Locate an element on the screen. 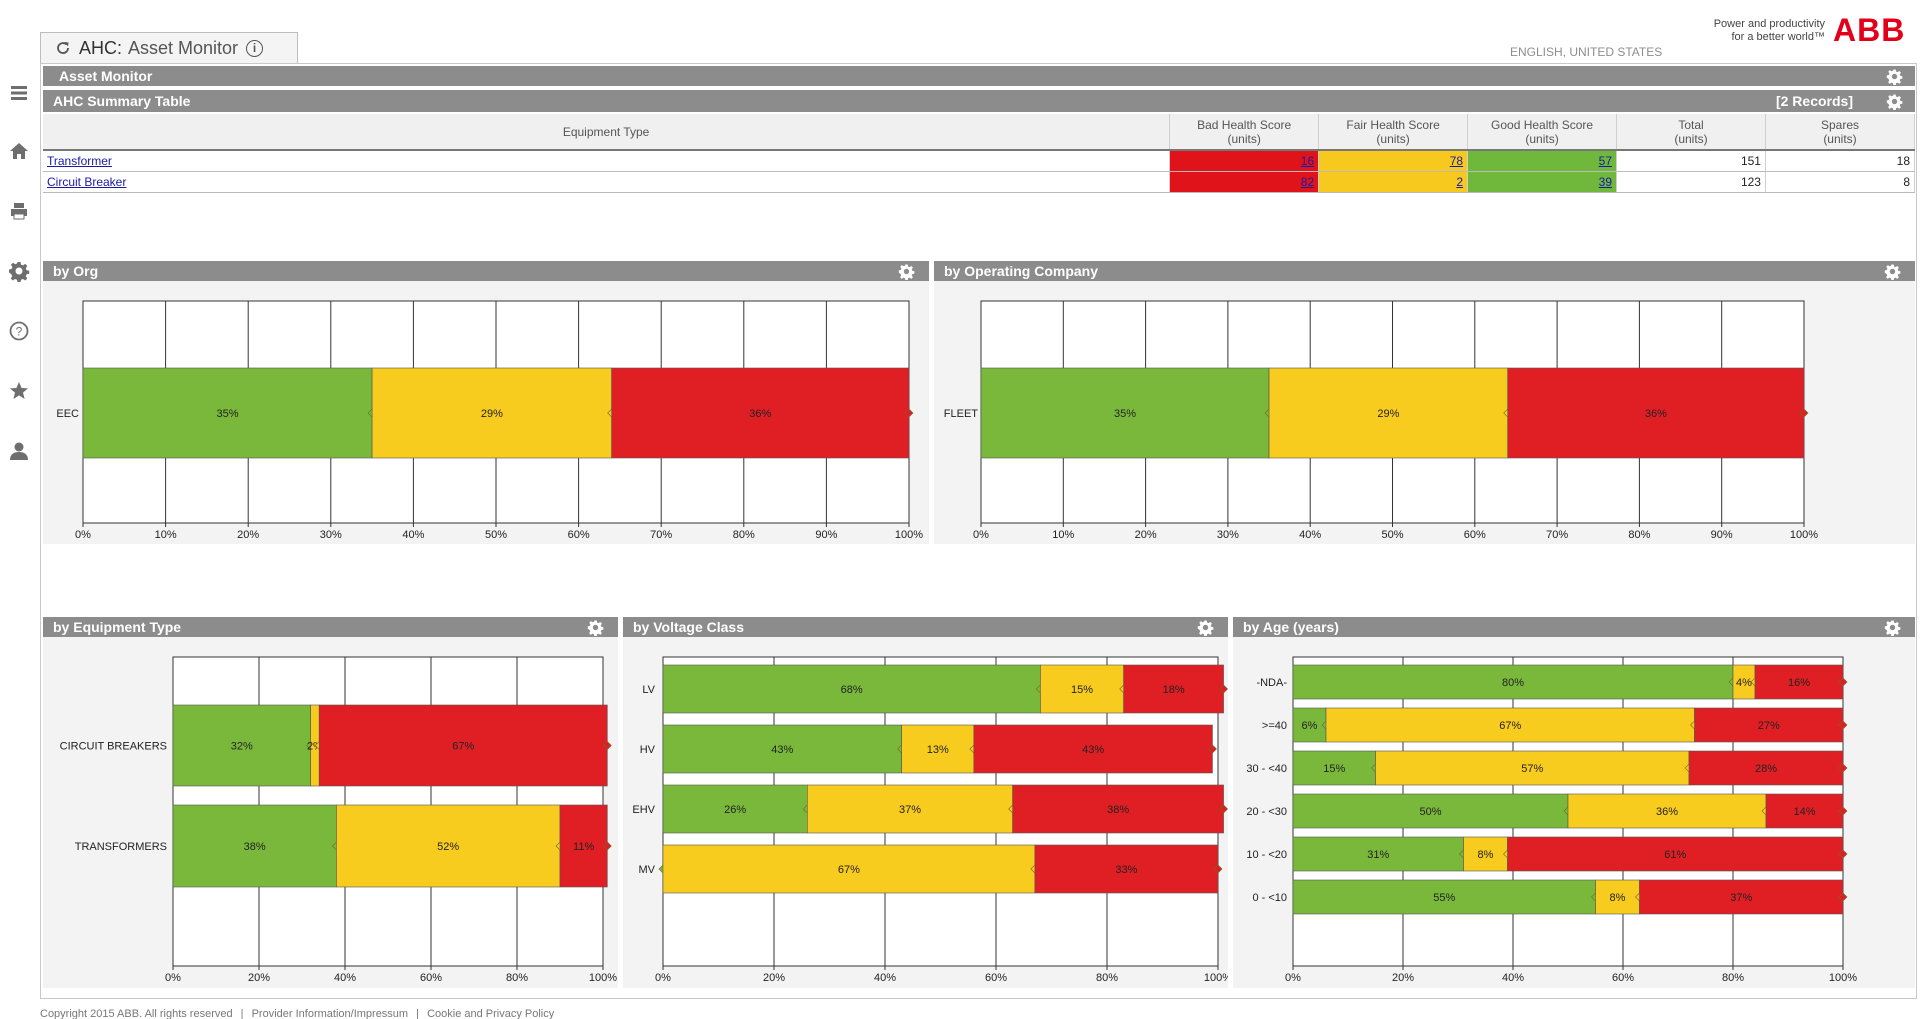 Image resolution: width=1920 pixels, height=1019 pixels. user-profile-icon is located at coordinates (19, 451).